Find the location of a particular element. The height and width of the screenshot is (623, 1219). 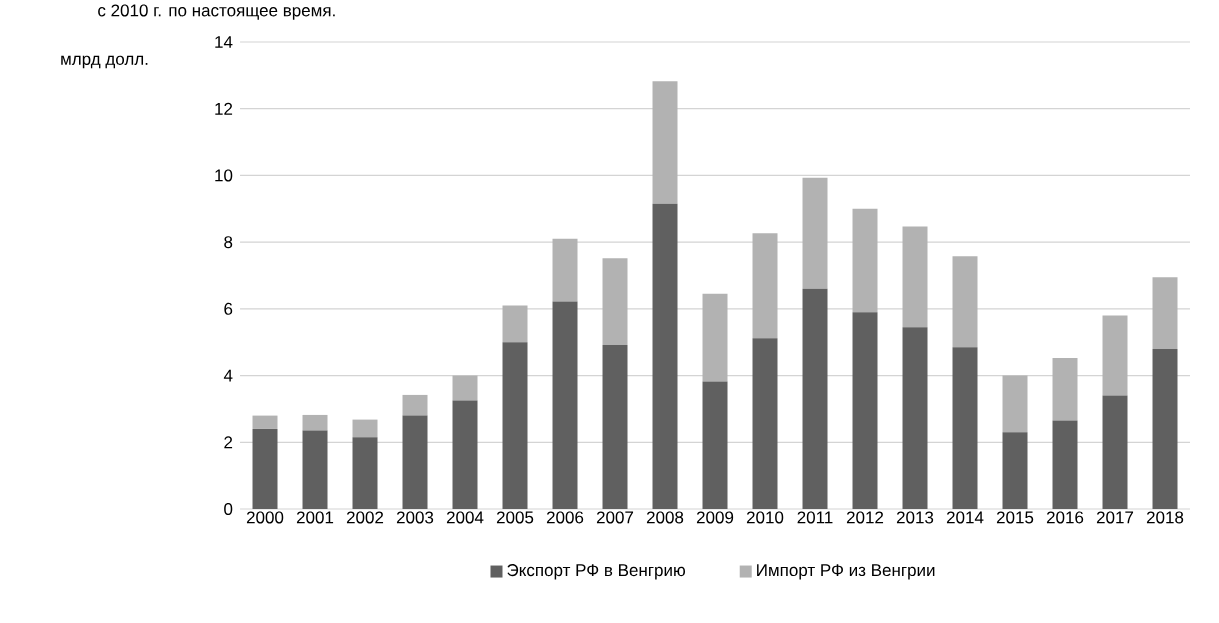

y-tick-label: 2 is located at coordinates (228, 442).